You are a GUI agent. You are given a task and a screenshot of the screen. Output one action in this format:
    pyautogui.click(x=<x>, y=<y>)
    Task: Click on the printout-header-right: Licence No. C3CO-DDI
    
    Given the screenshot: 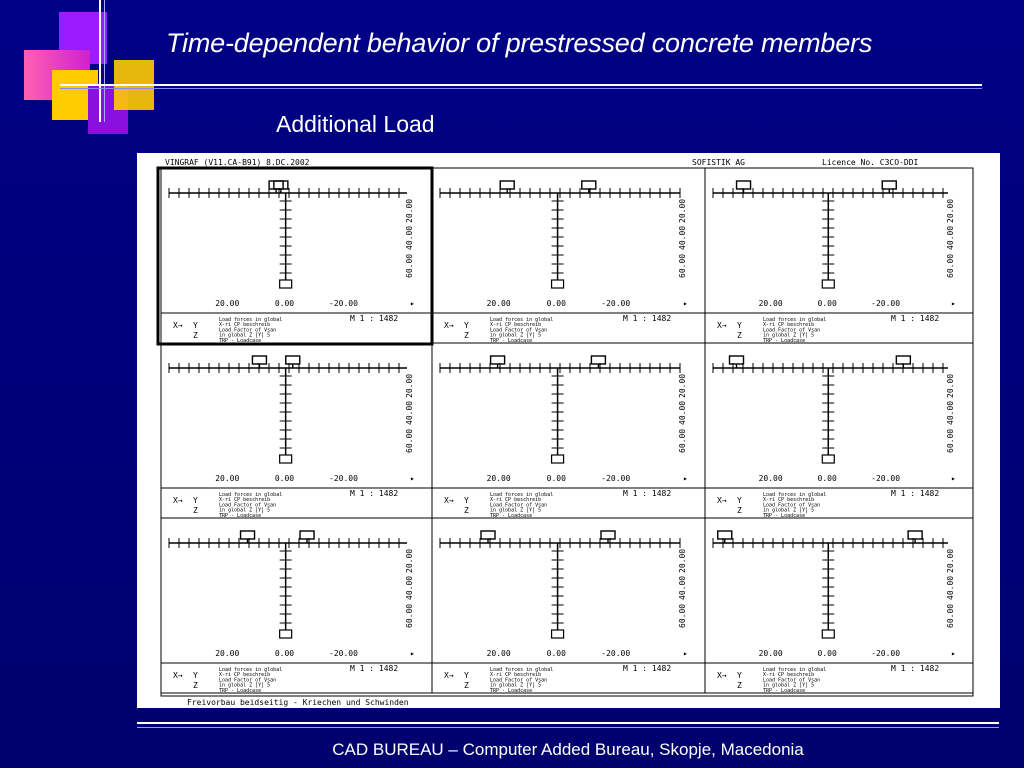 What is the action you would take?
    pyautogui.click(x=870, y=162)
    